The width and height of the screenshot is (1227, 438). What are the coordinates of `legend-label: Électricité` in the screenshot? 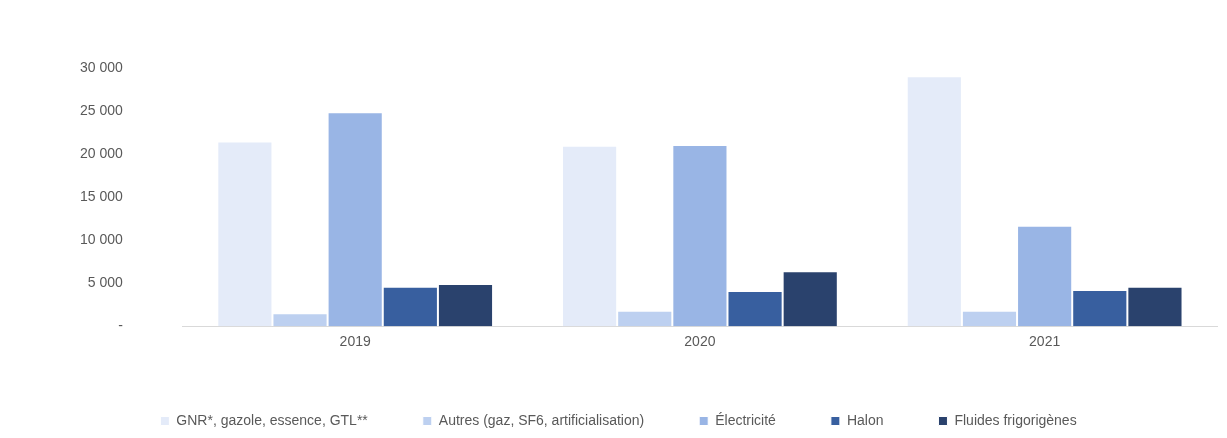 It's located at (746, 419).